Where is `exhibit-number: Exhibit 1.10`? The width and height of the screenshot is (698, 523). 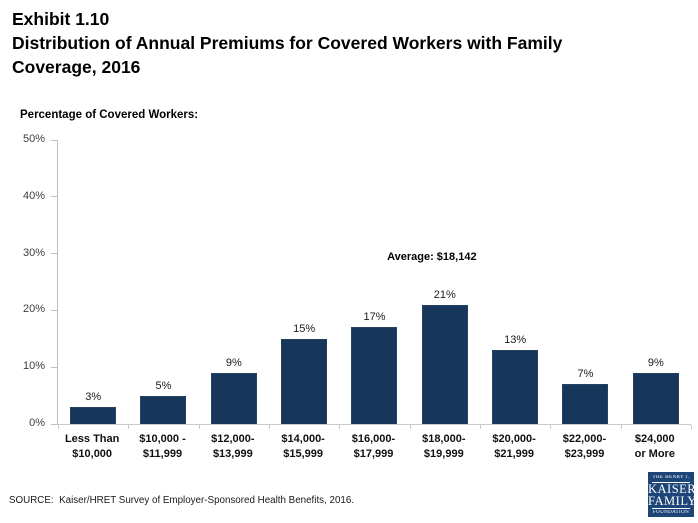 exhibit-number: Exhibit 1.10 is located at coordinates (61, 19).